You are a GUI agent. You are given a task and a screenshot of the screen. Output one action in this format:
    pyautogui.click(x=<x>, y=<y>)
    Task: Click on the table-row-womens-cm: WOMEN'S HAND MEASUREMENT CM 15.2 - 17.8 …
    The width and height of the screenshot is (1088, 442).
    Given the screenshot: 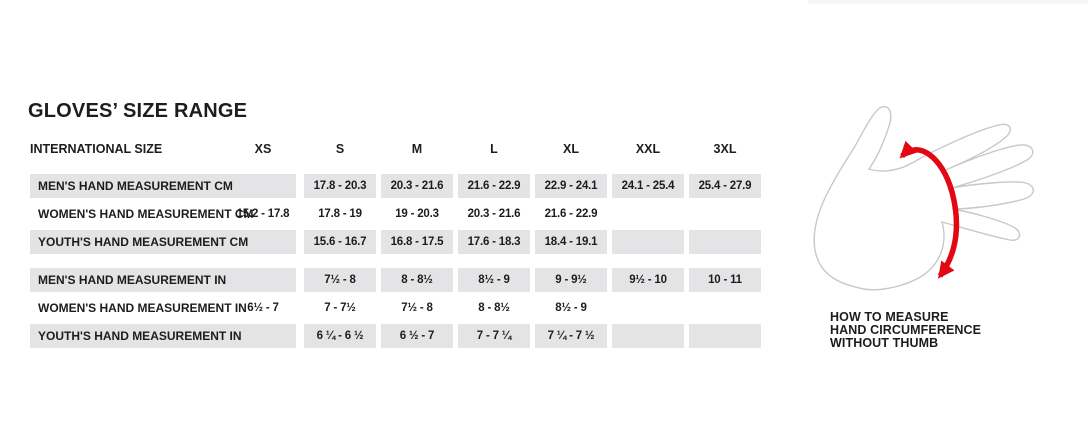 What is the action you would take?
    pyautogui.click(x=400, y=214)
    